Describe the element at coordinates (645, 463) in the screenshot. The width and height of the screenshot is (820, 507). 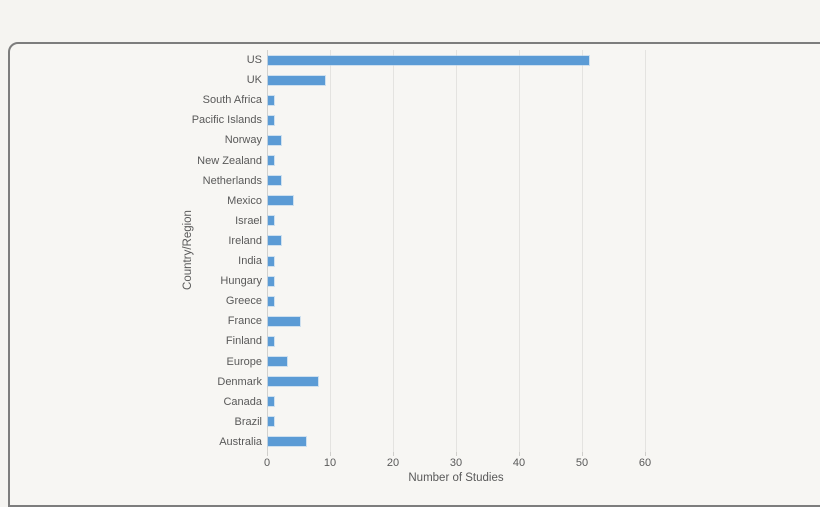
I see `x-axis-tick-label: 60` at that location.